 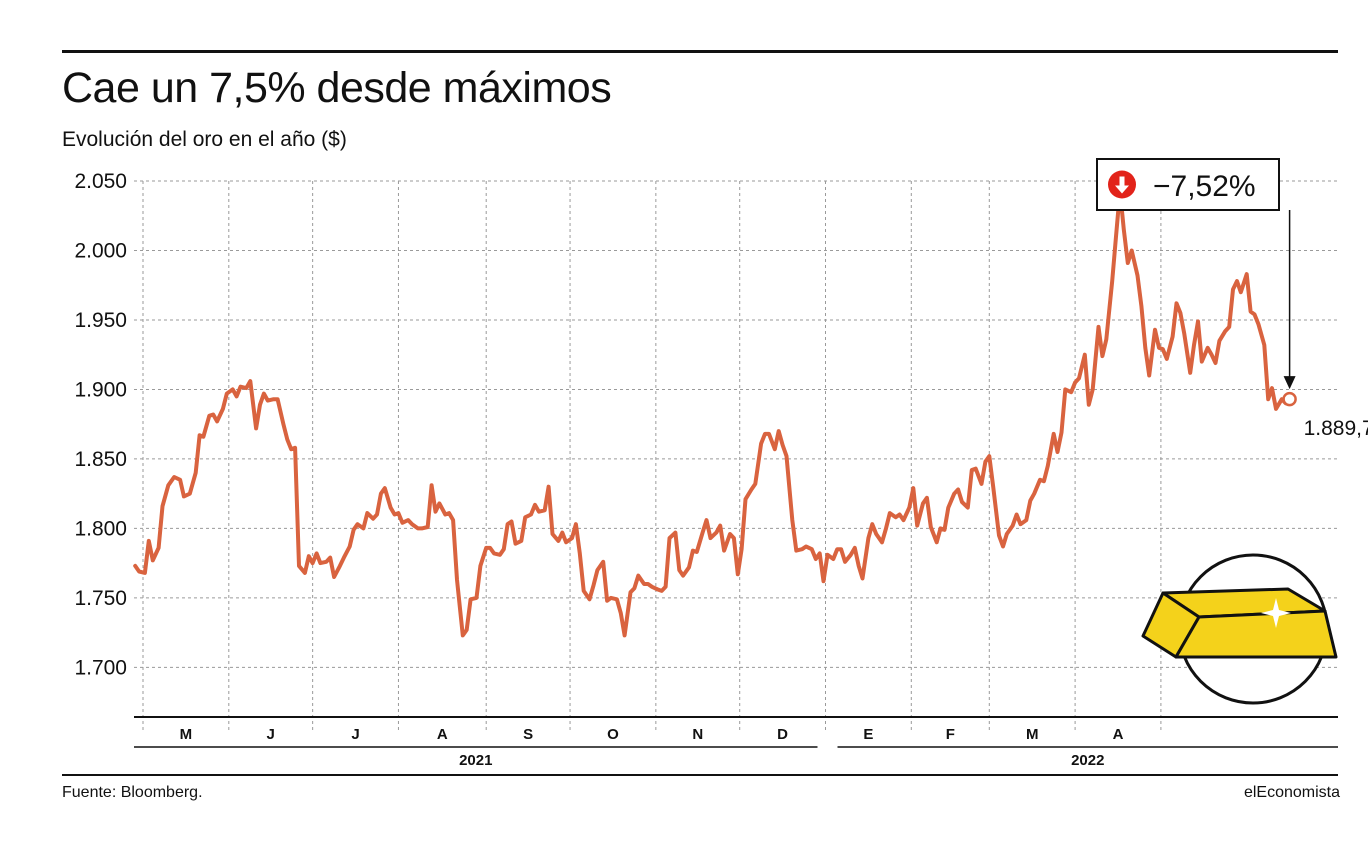 What do you see at coordinates (1289, 399) in the screenshot?
I see `last-value-marker` at bounding box center [1289, 399].